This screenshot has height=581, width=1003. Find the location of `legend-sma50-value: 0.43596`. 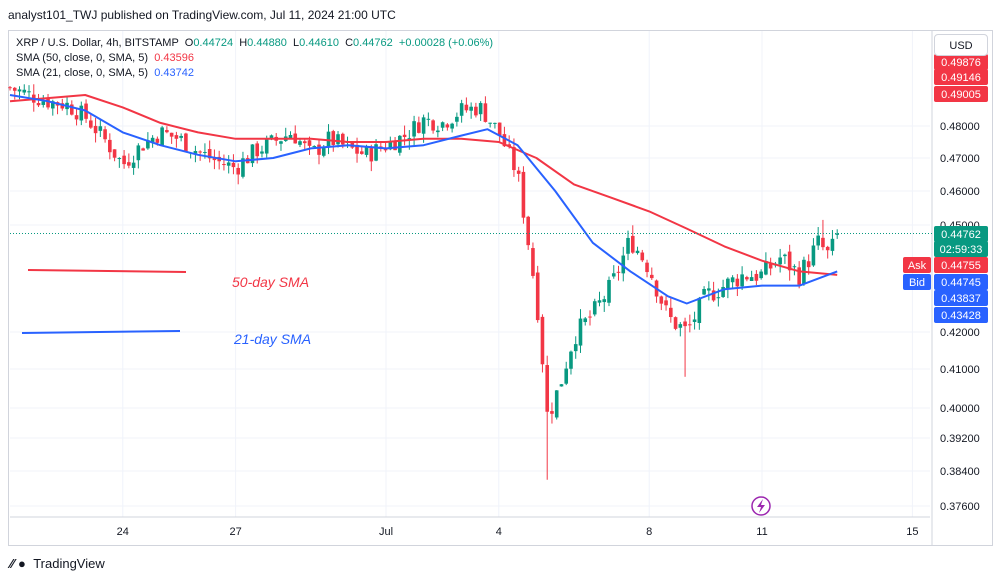

legend-sma50-value: 0.43596 is located at coordinates (174, 58).